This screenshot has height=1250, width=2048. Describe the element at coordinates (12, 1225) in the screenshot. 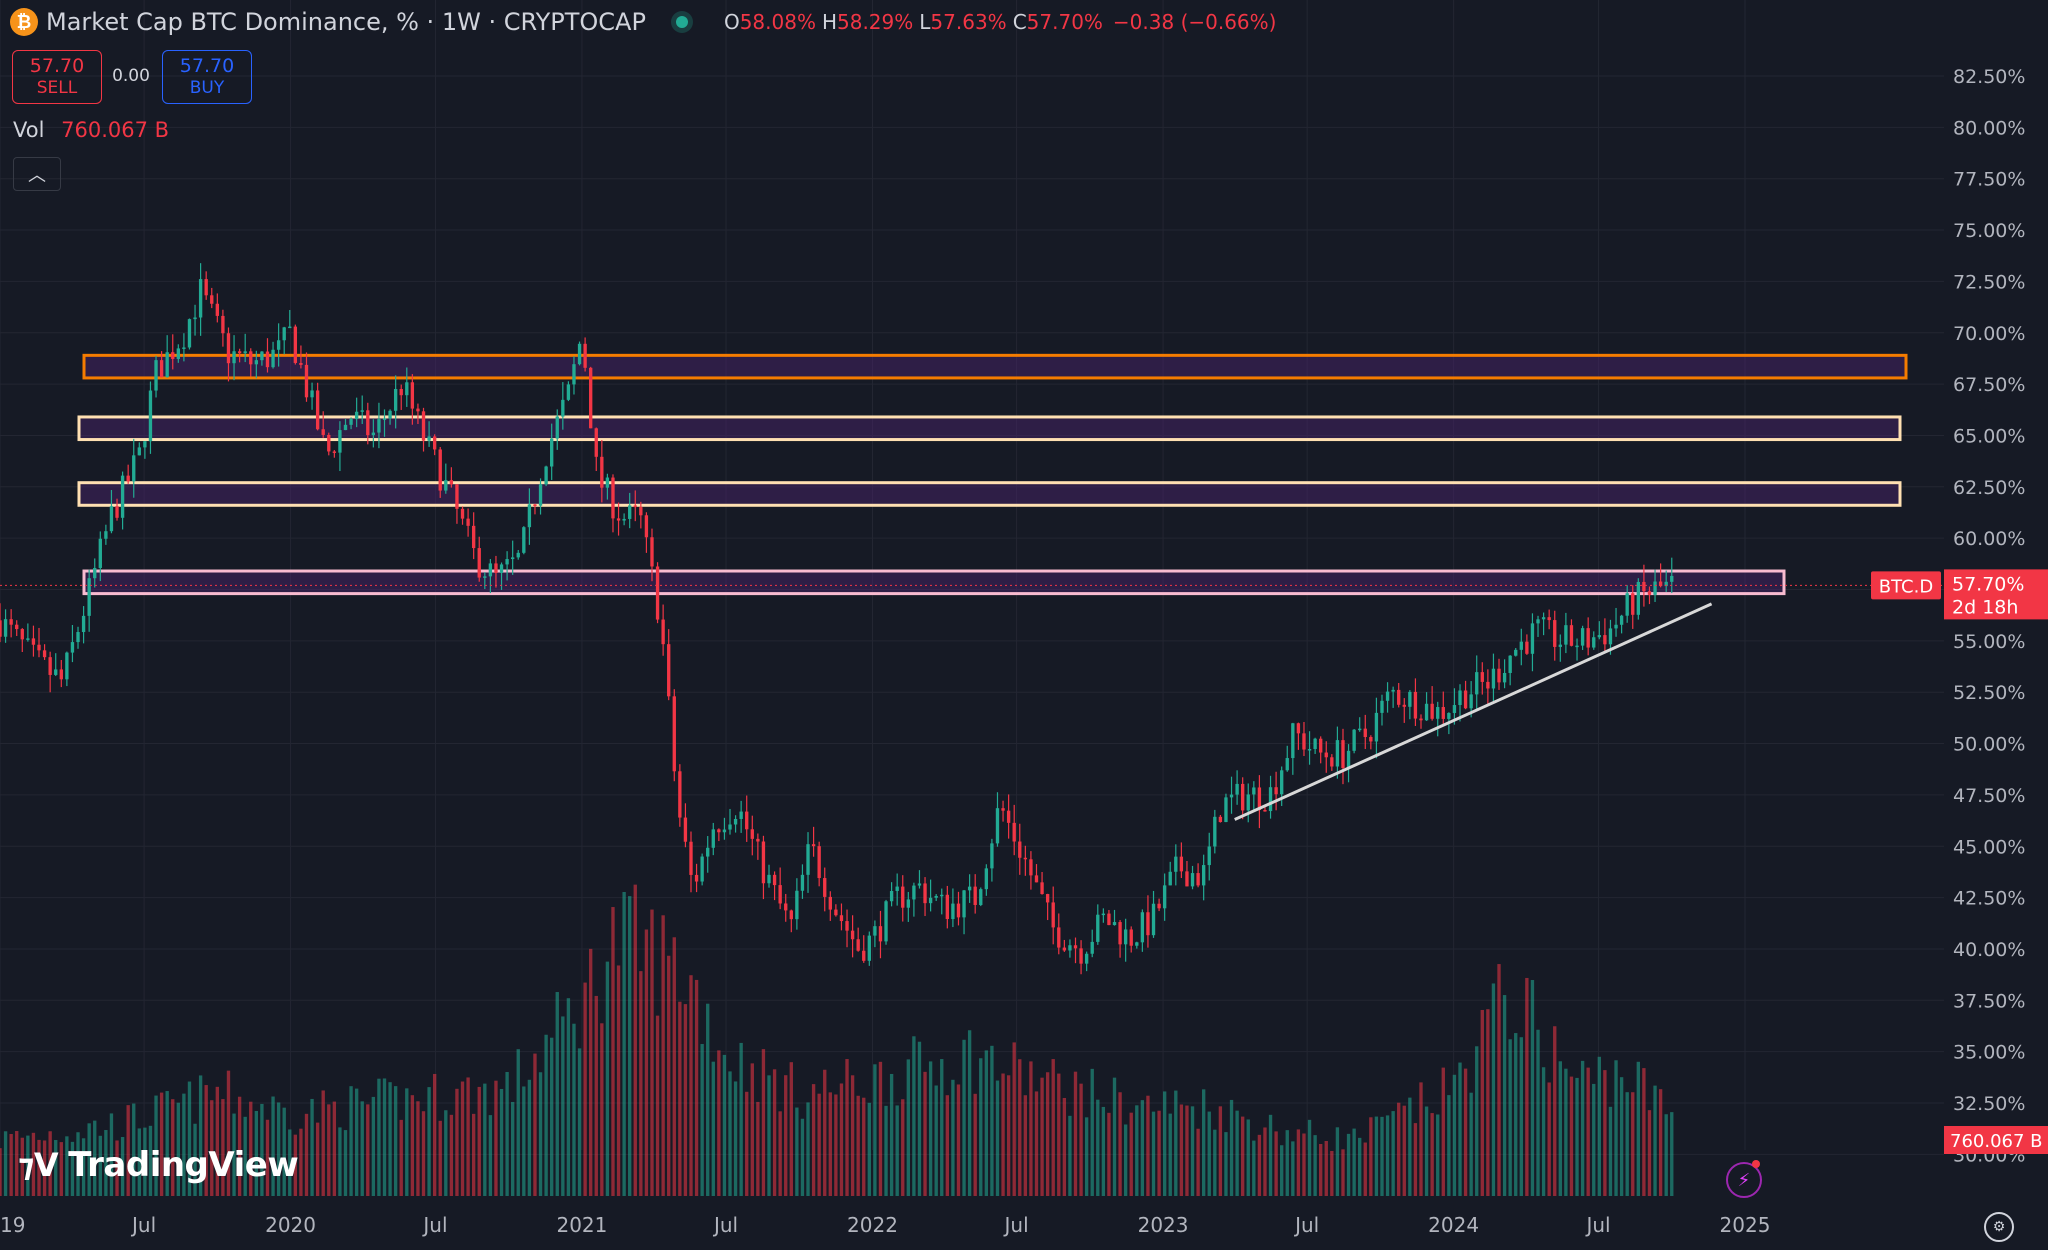

I see `time-tick-label: 2019` at that location.